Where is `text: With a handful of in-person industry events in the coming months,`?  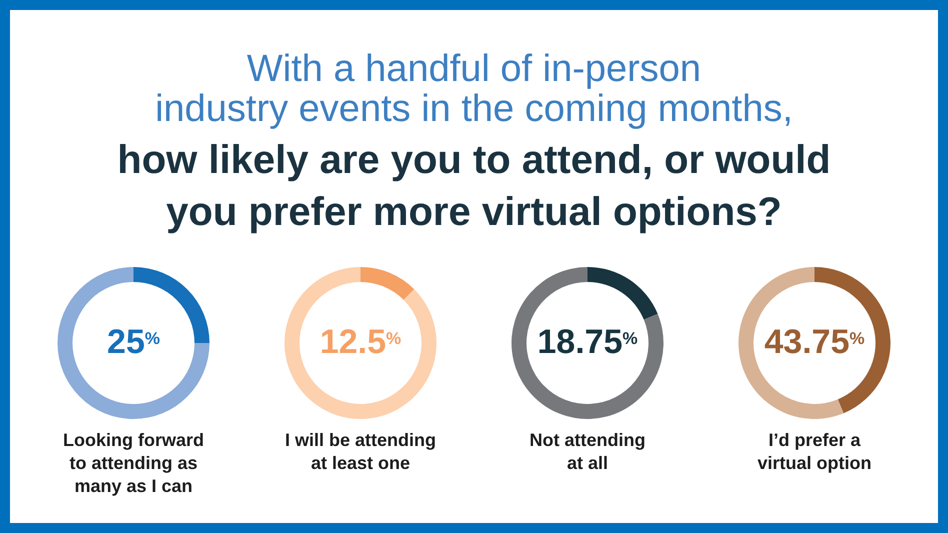 text: With a handful of in-person industry events in the coming months, is located at coordinates (474, 89).